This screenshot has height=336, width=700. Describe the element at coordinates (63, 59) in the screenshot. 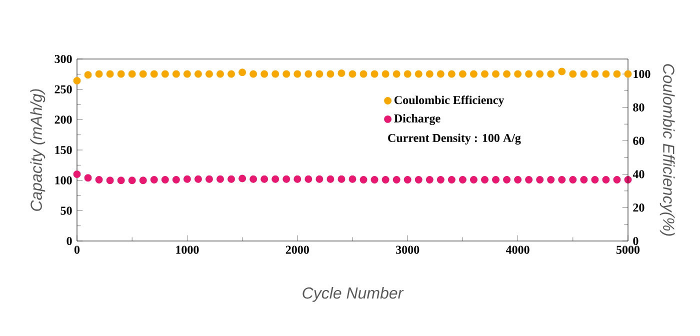

I see `y-tick-label: 300` at that location.